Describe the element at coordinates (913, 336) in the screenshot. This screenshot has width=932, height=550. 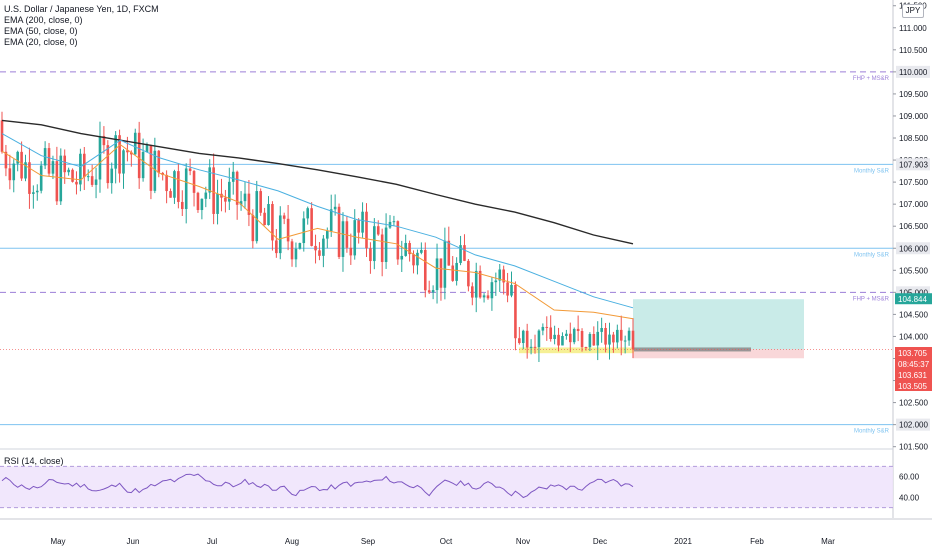
I see `price-tick-label: 104.000` at that location.